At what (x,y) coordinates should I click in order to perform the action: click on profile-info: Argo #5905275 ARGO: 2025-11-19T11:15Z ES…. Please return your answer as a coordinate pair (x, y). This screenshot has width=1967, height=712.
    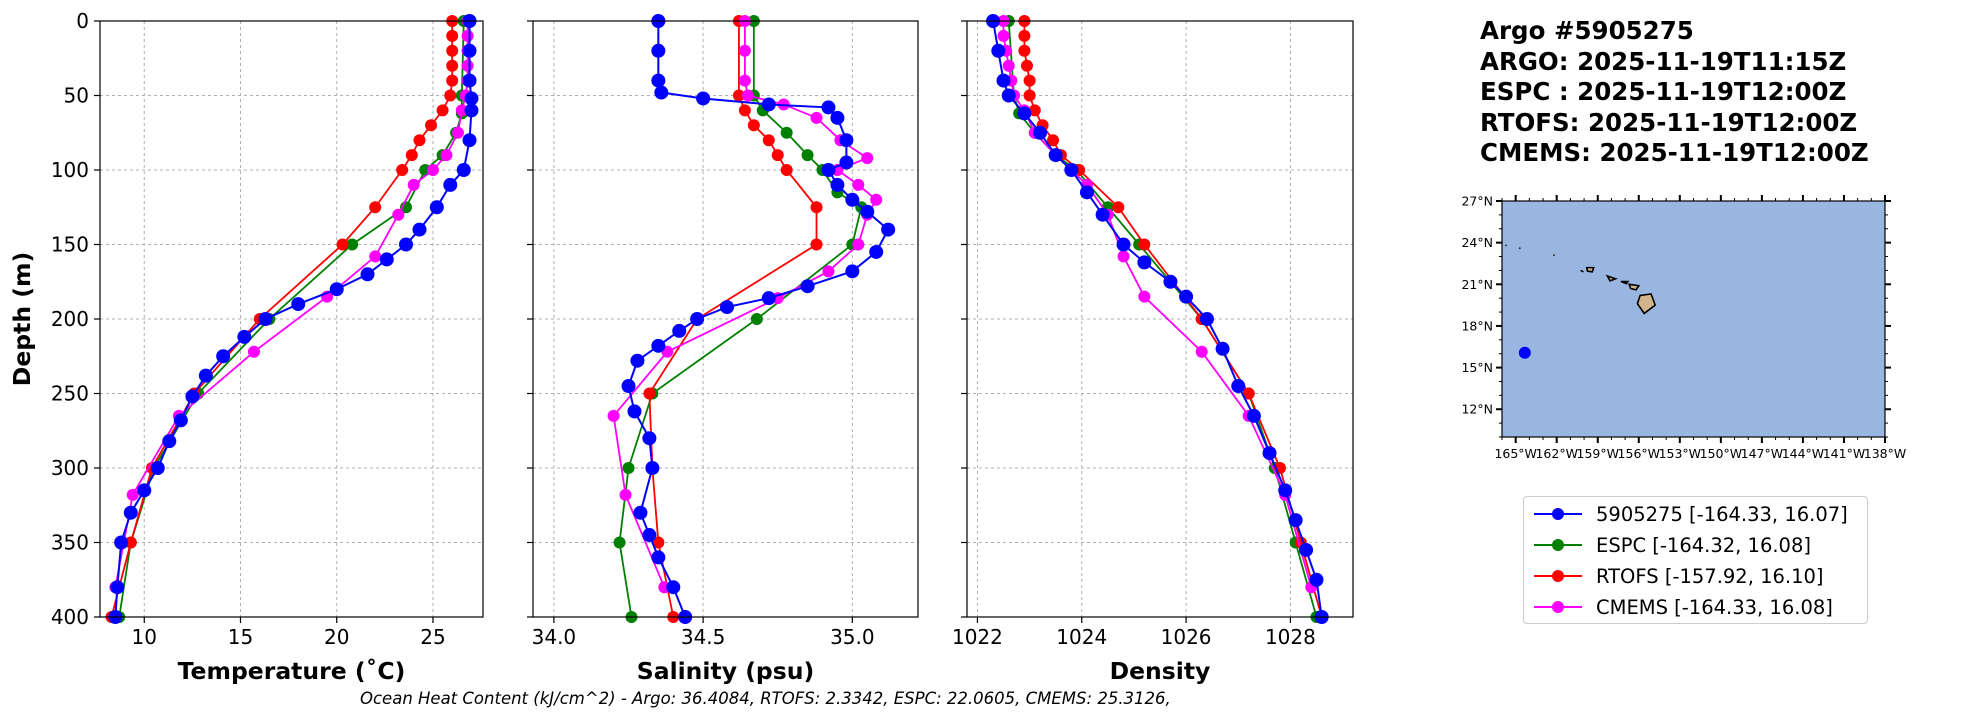
    Looking at the image, I should click on (1674, 92).